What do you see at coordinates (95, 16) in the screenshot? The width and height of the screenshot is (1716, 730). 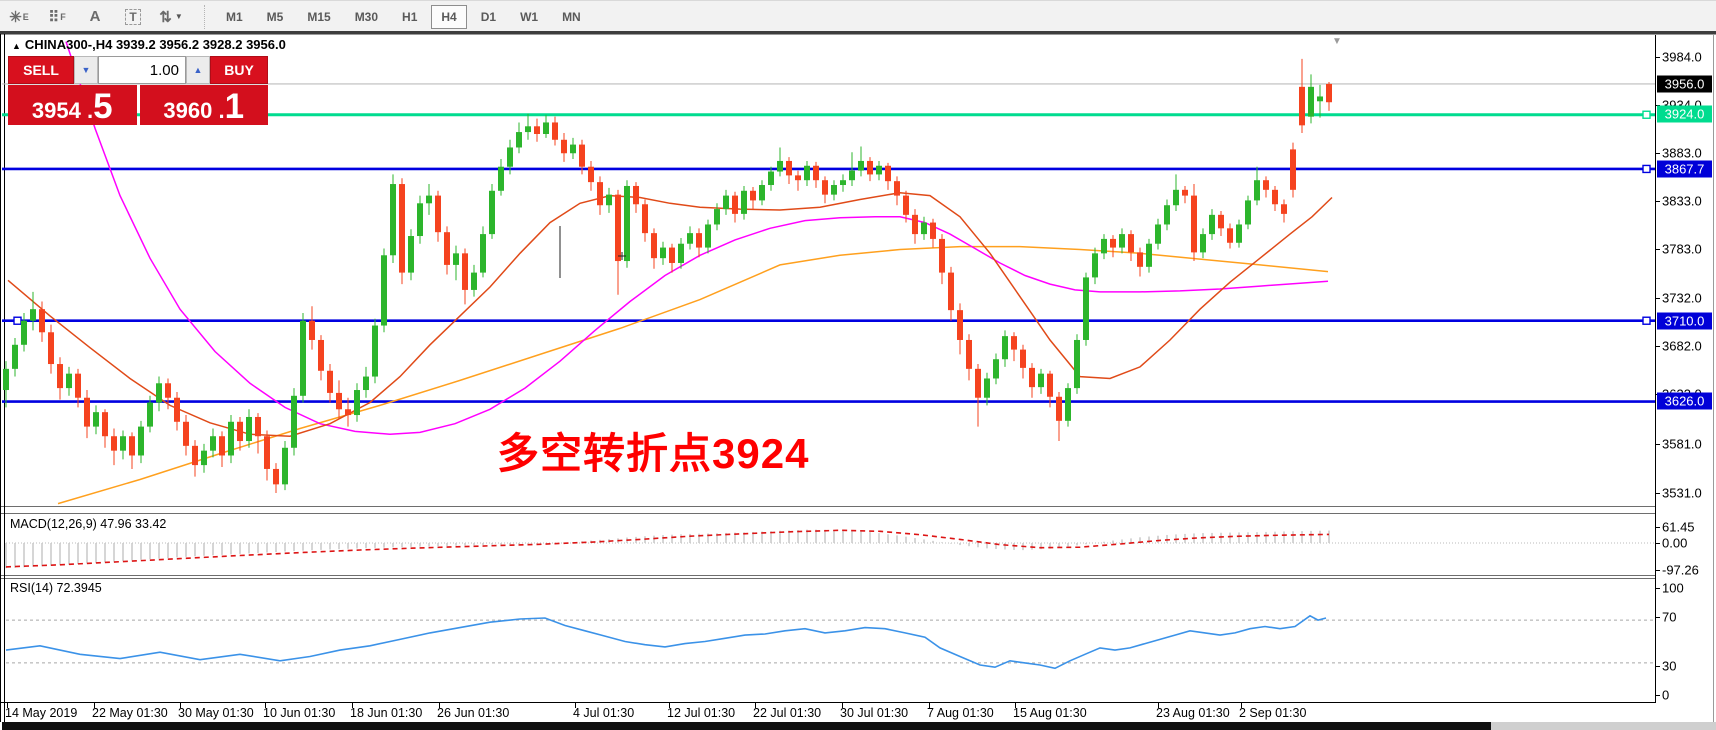 I see `text-label-icon: A` at bounding box center [95, 16].